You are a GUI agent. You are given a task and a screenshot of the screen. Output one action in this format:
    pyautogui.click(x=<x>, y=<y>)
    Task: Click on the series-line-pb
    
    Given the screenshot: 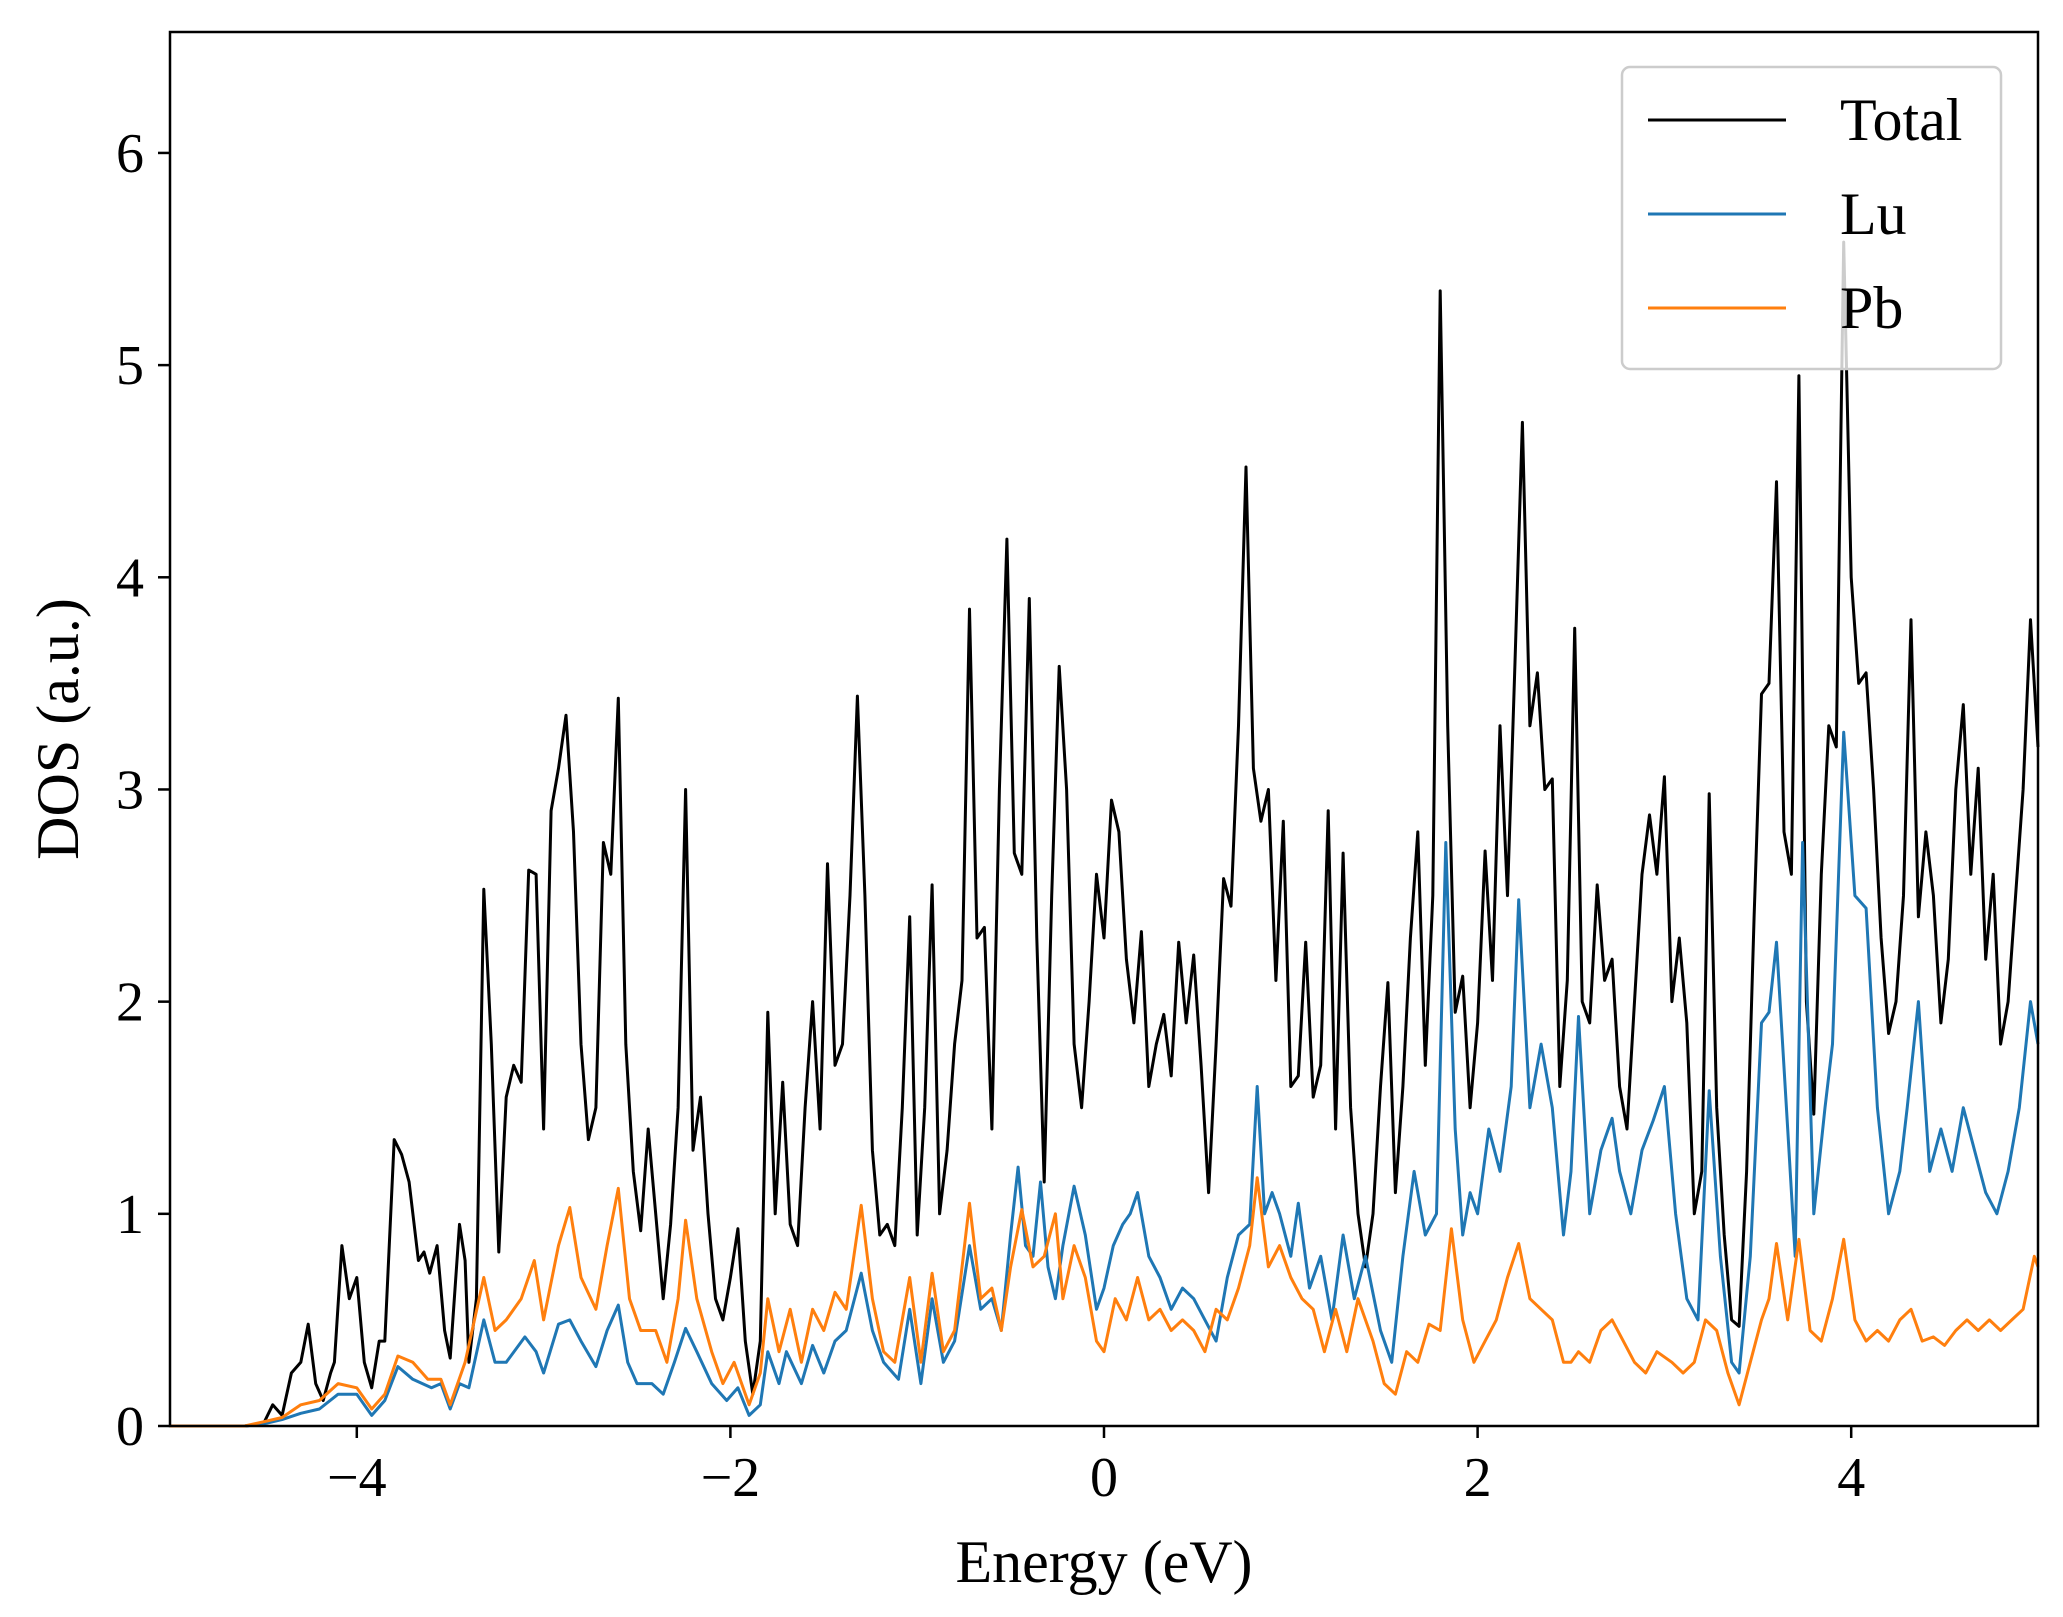 What is the action you would take?
    pyautogui.click(x=1105, y=1302)
    